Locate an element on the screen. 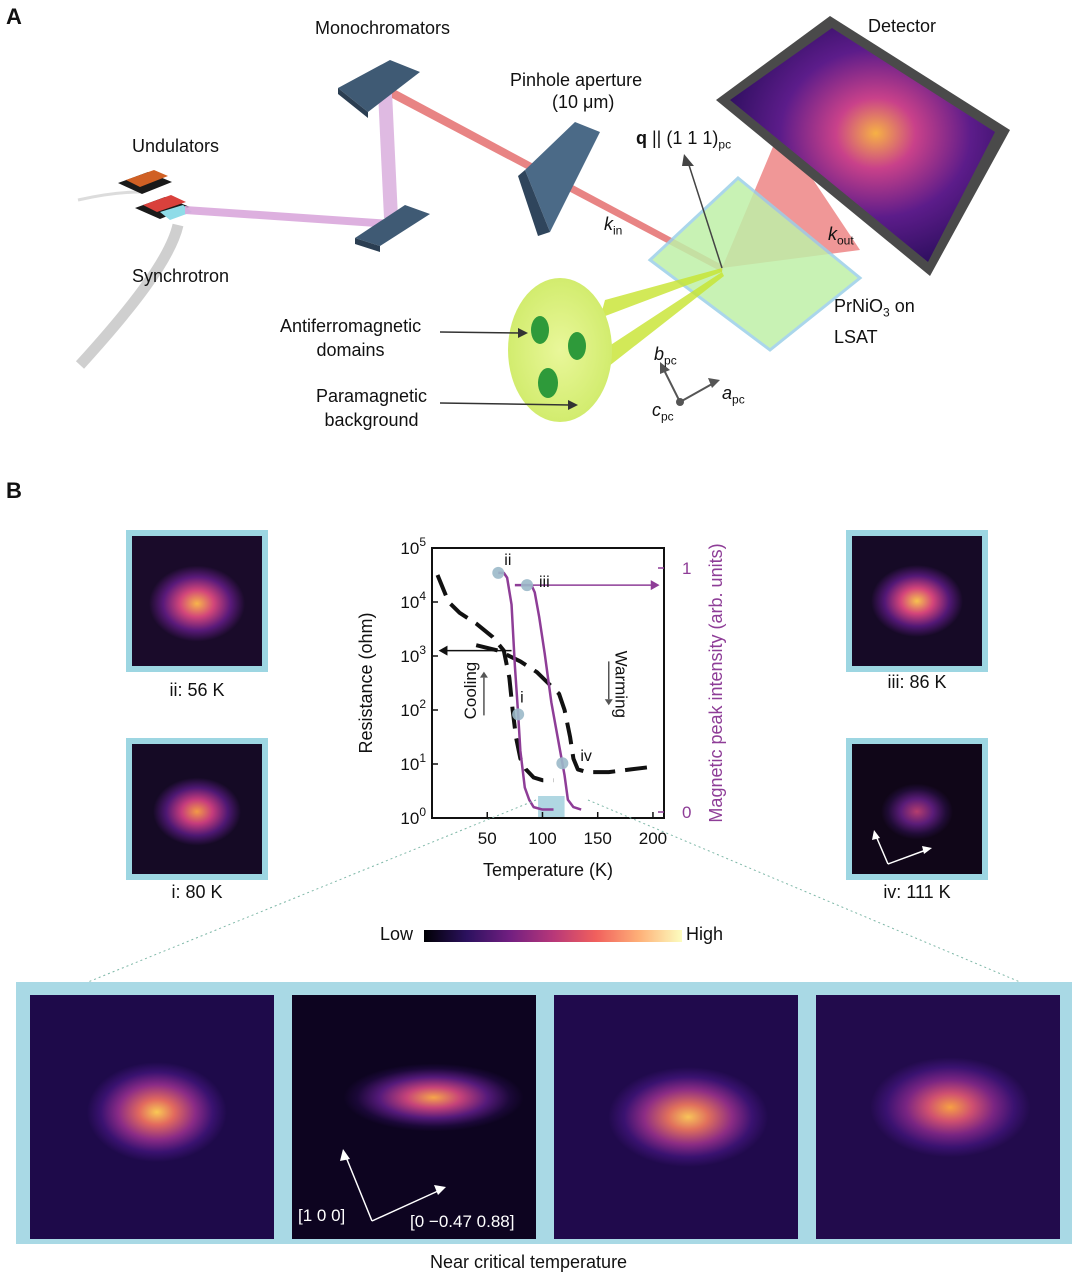 This screenshot has height=1280, width=1080. beam-para is located at coordinates (662, 321).